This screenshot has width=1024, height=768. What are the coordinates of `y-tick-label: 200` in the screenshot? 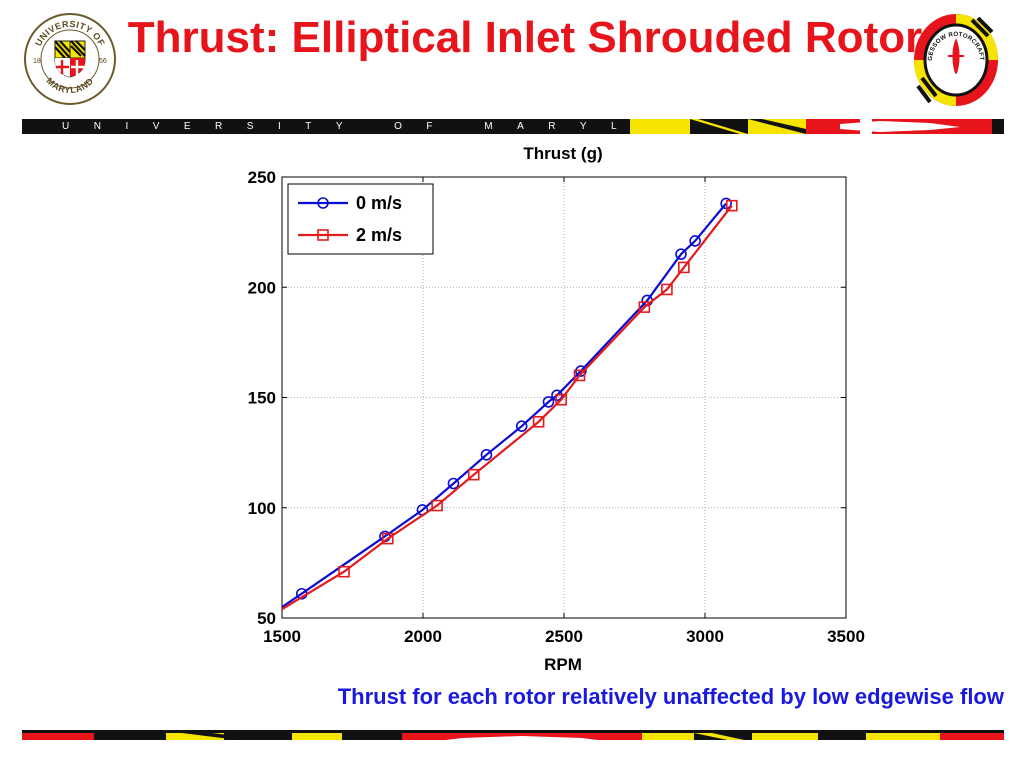 It's located at (262, 287).